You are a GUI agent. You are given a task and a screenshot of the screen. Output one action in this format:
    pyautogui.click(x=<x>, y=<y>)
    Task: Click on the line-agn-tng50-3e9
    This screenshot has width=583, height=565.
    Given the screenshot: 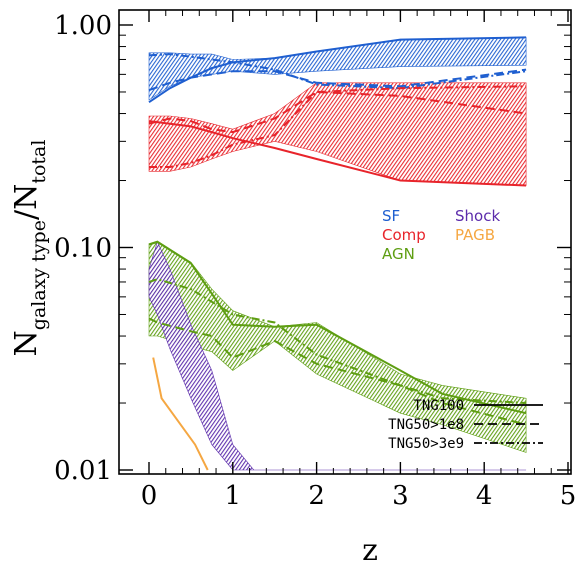 What is the action you would take?
    pyautogui.click(x=337, y=341)
    